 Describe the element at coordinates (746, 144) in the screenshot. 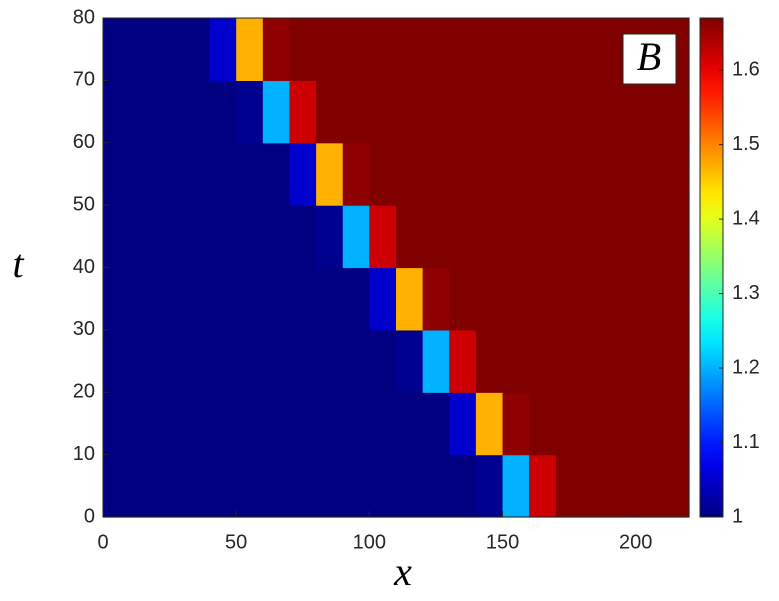

I see `colorbar-tick-label: 1.5` at that location.